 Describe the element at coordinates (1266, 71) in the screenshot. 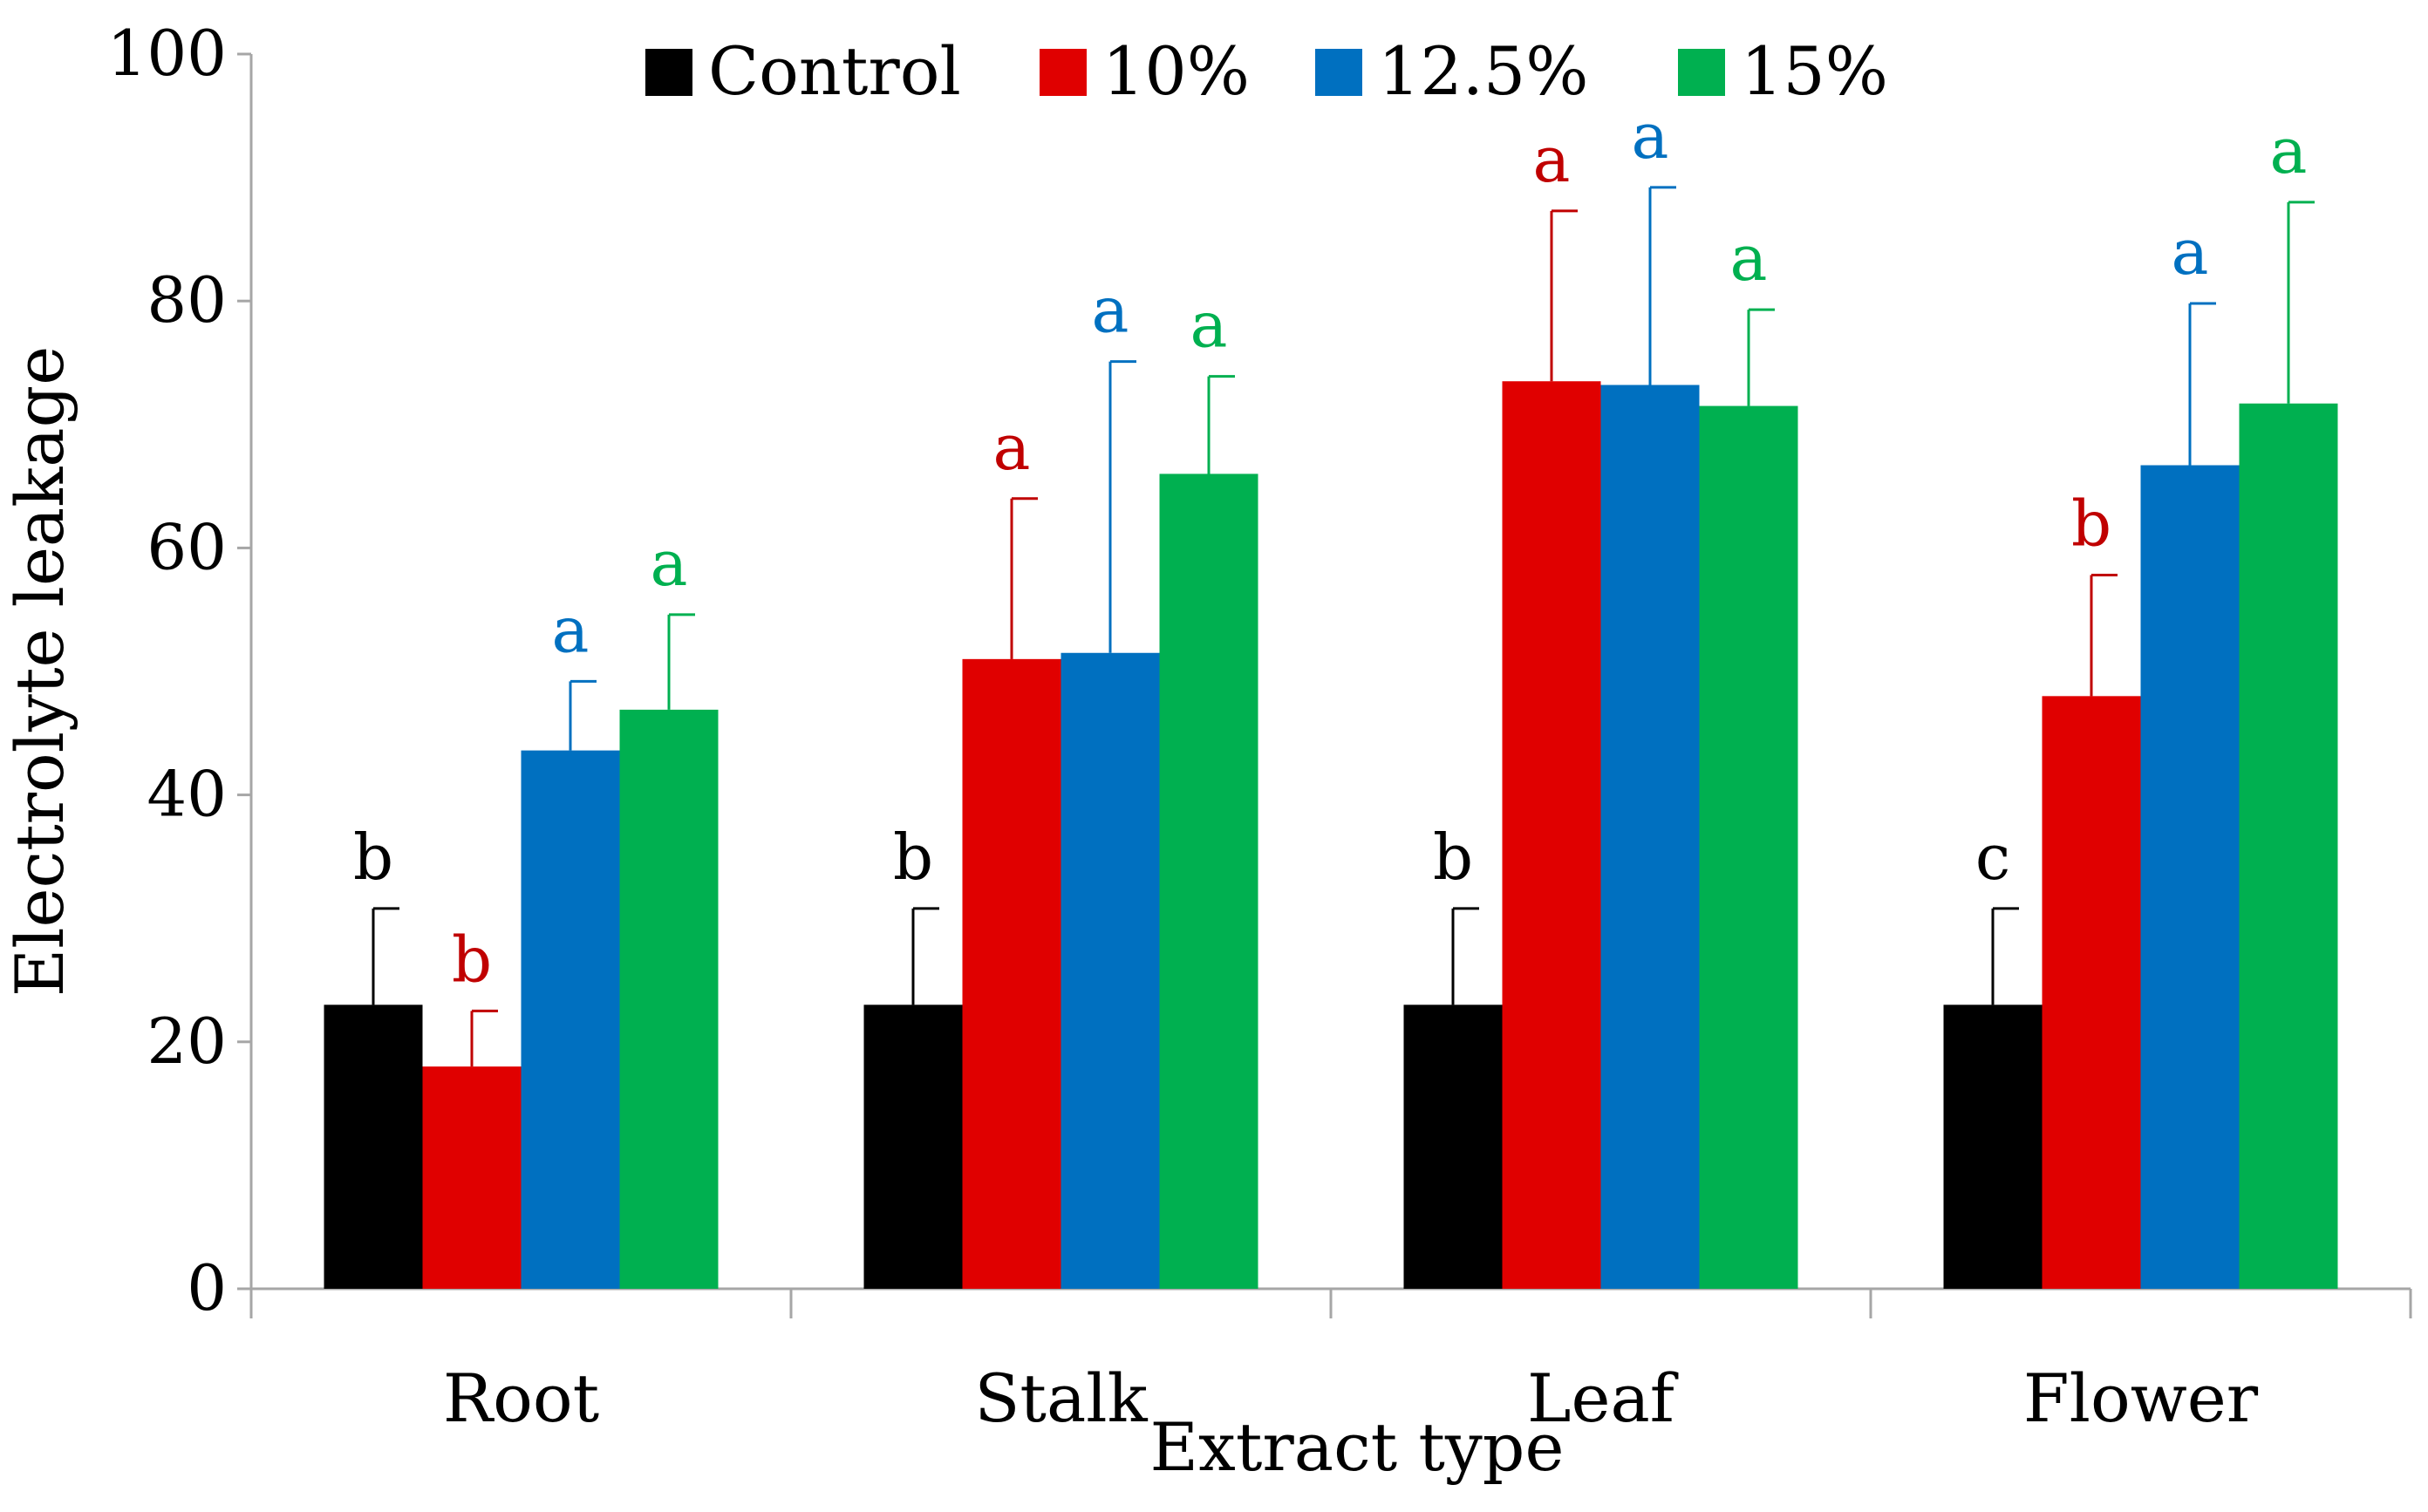

I see `legend: Control 10% 12.5% 15%` at that location.